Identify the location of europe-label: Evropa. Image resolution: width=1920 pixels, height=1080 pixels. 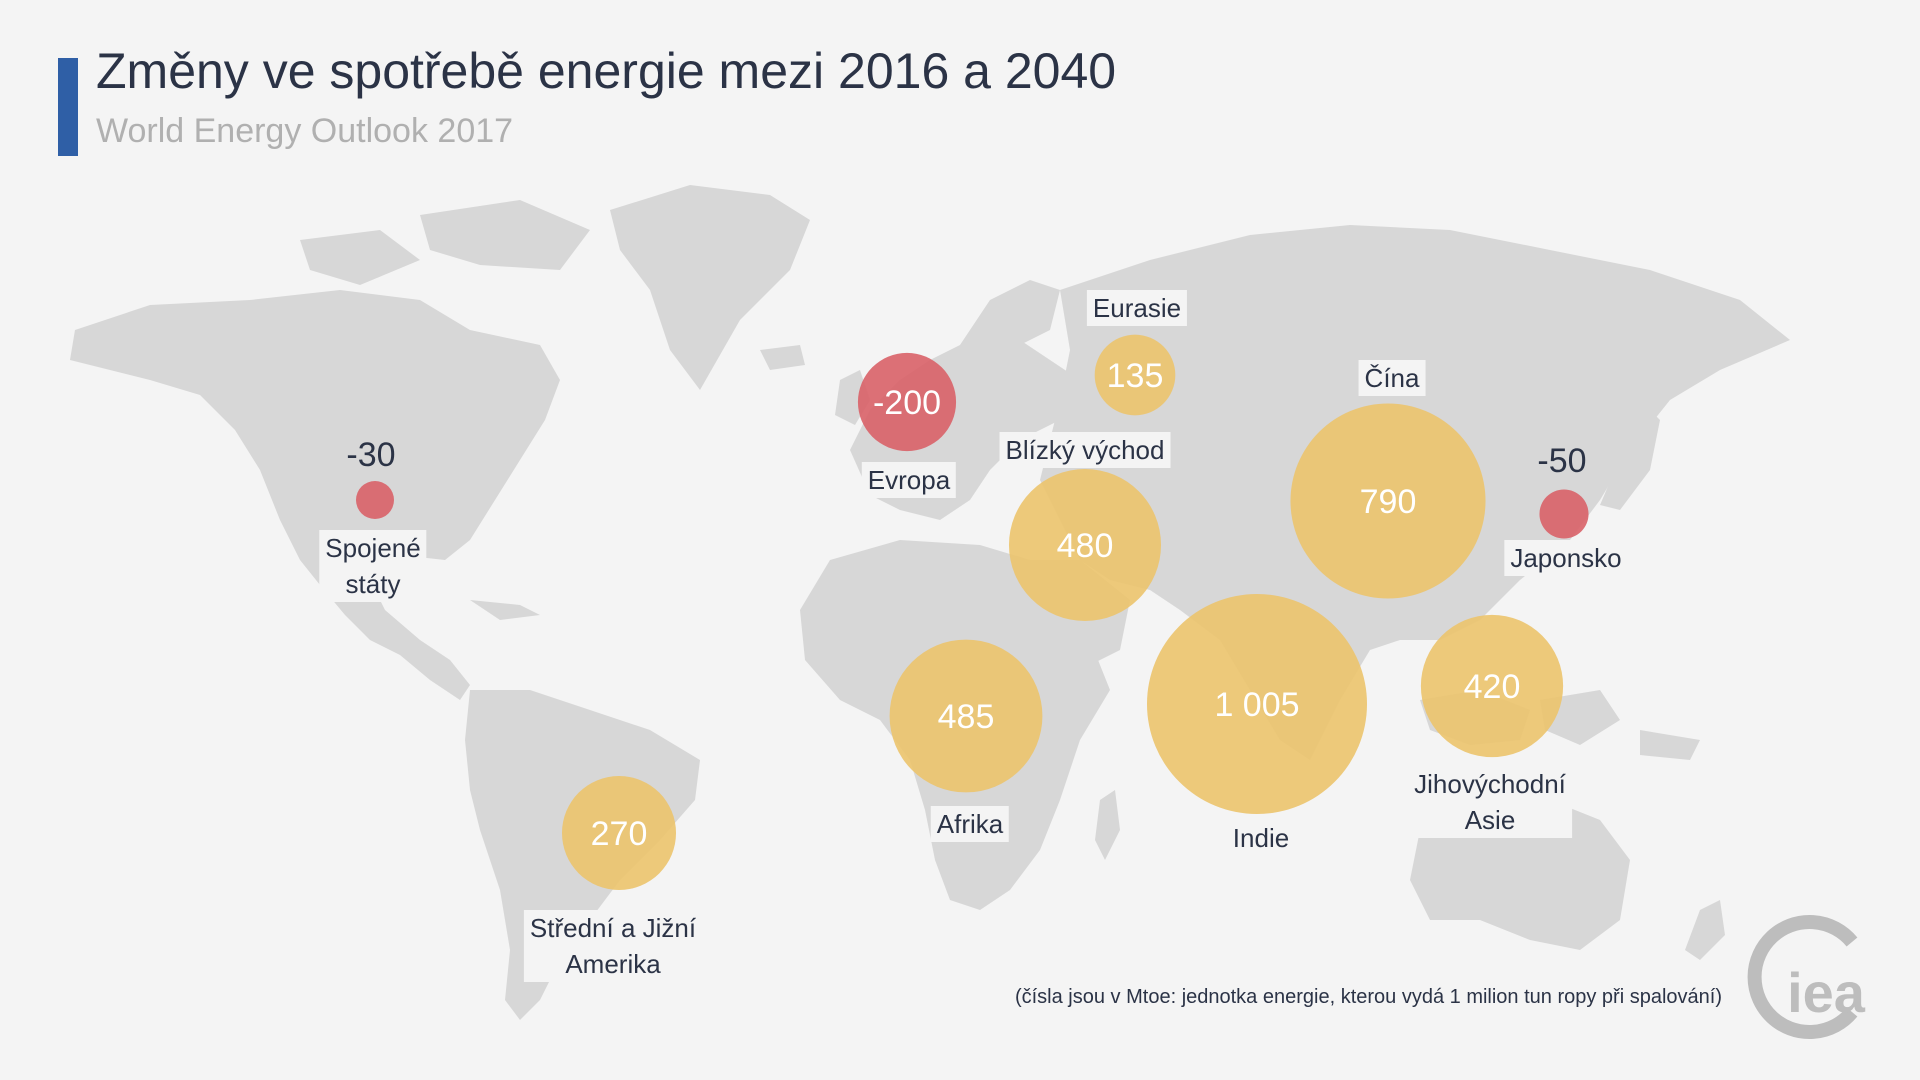
(909, 480).